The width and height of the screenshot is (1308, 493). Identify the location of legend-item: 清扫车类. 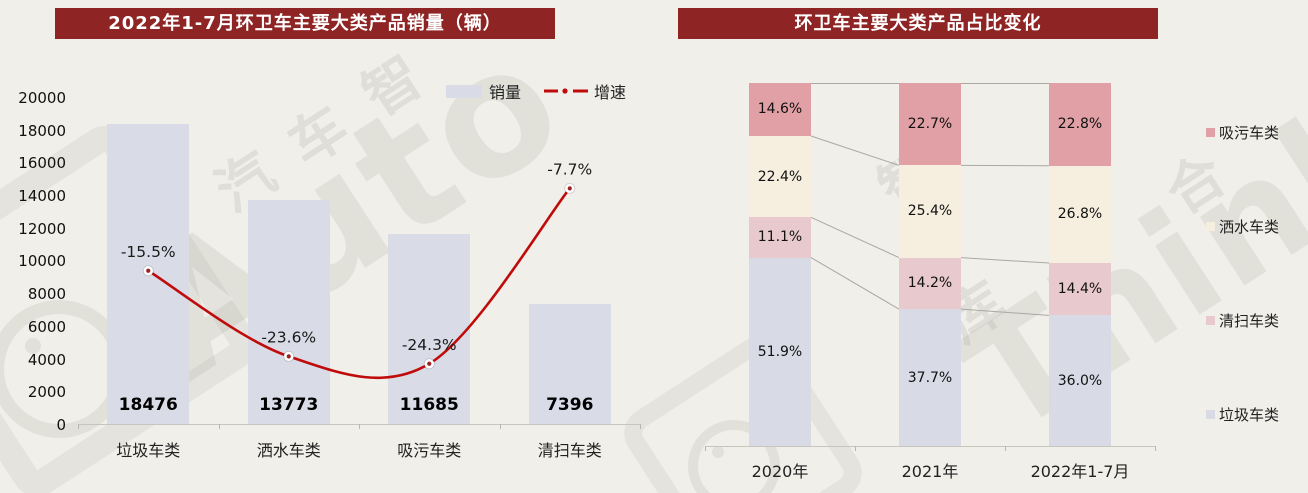
(1242, 320).